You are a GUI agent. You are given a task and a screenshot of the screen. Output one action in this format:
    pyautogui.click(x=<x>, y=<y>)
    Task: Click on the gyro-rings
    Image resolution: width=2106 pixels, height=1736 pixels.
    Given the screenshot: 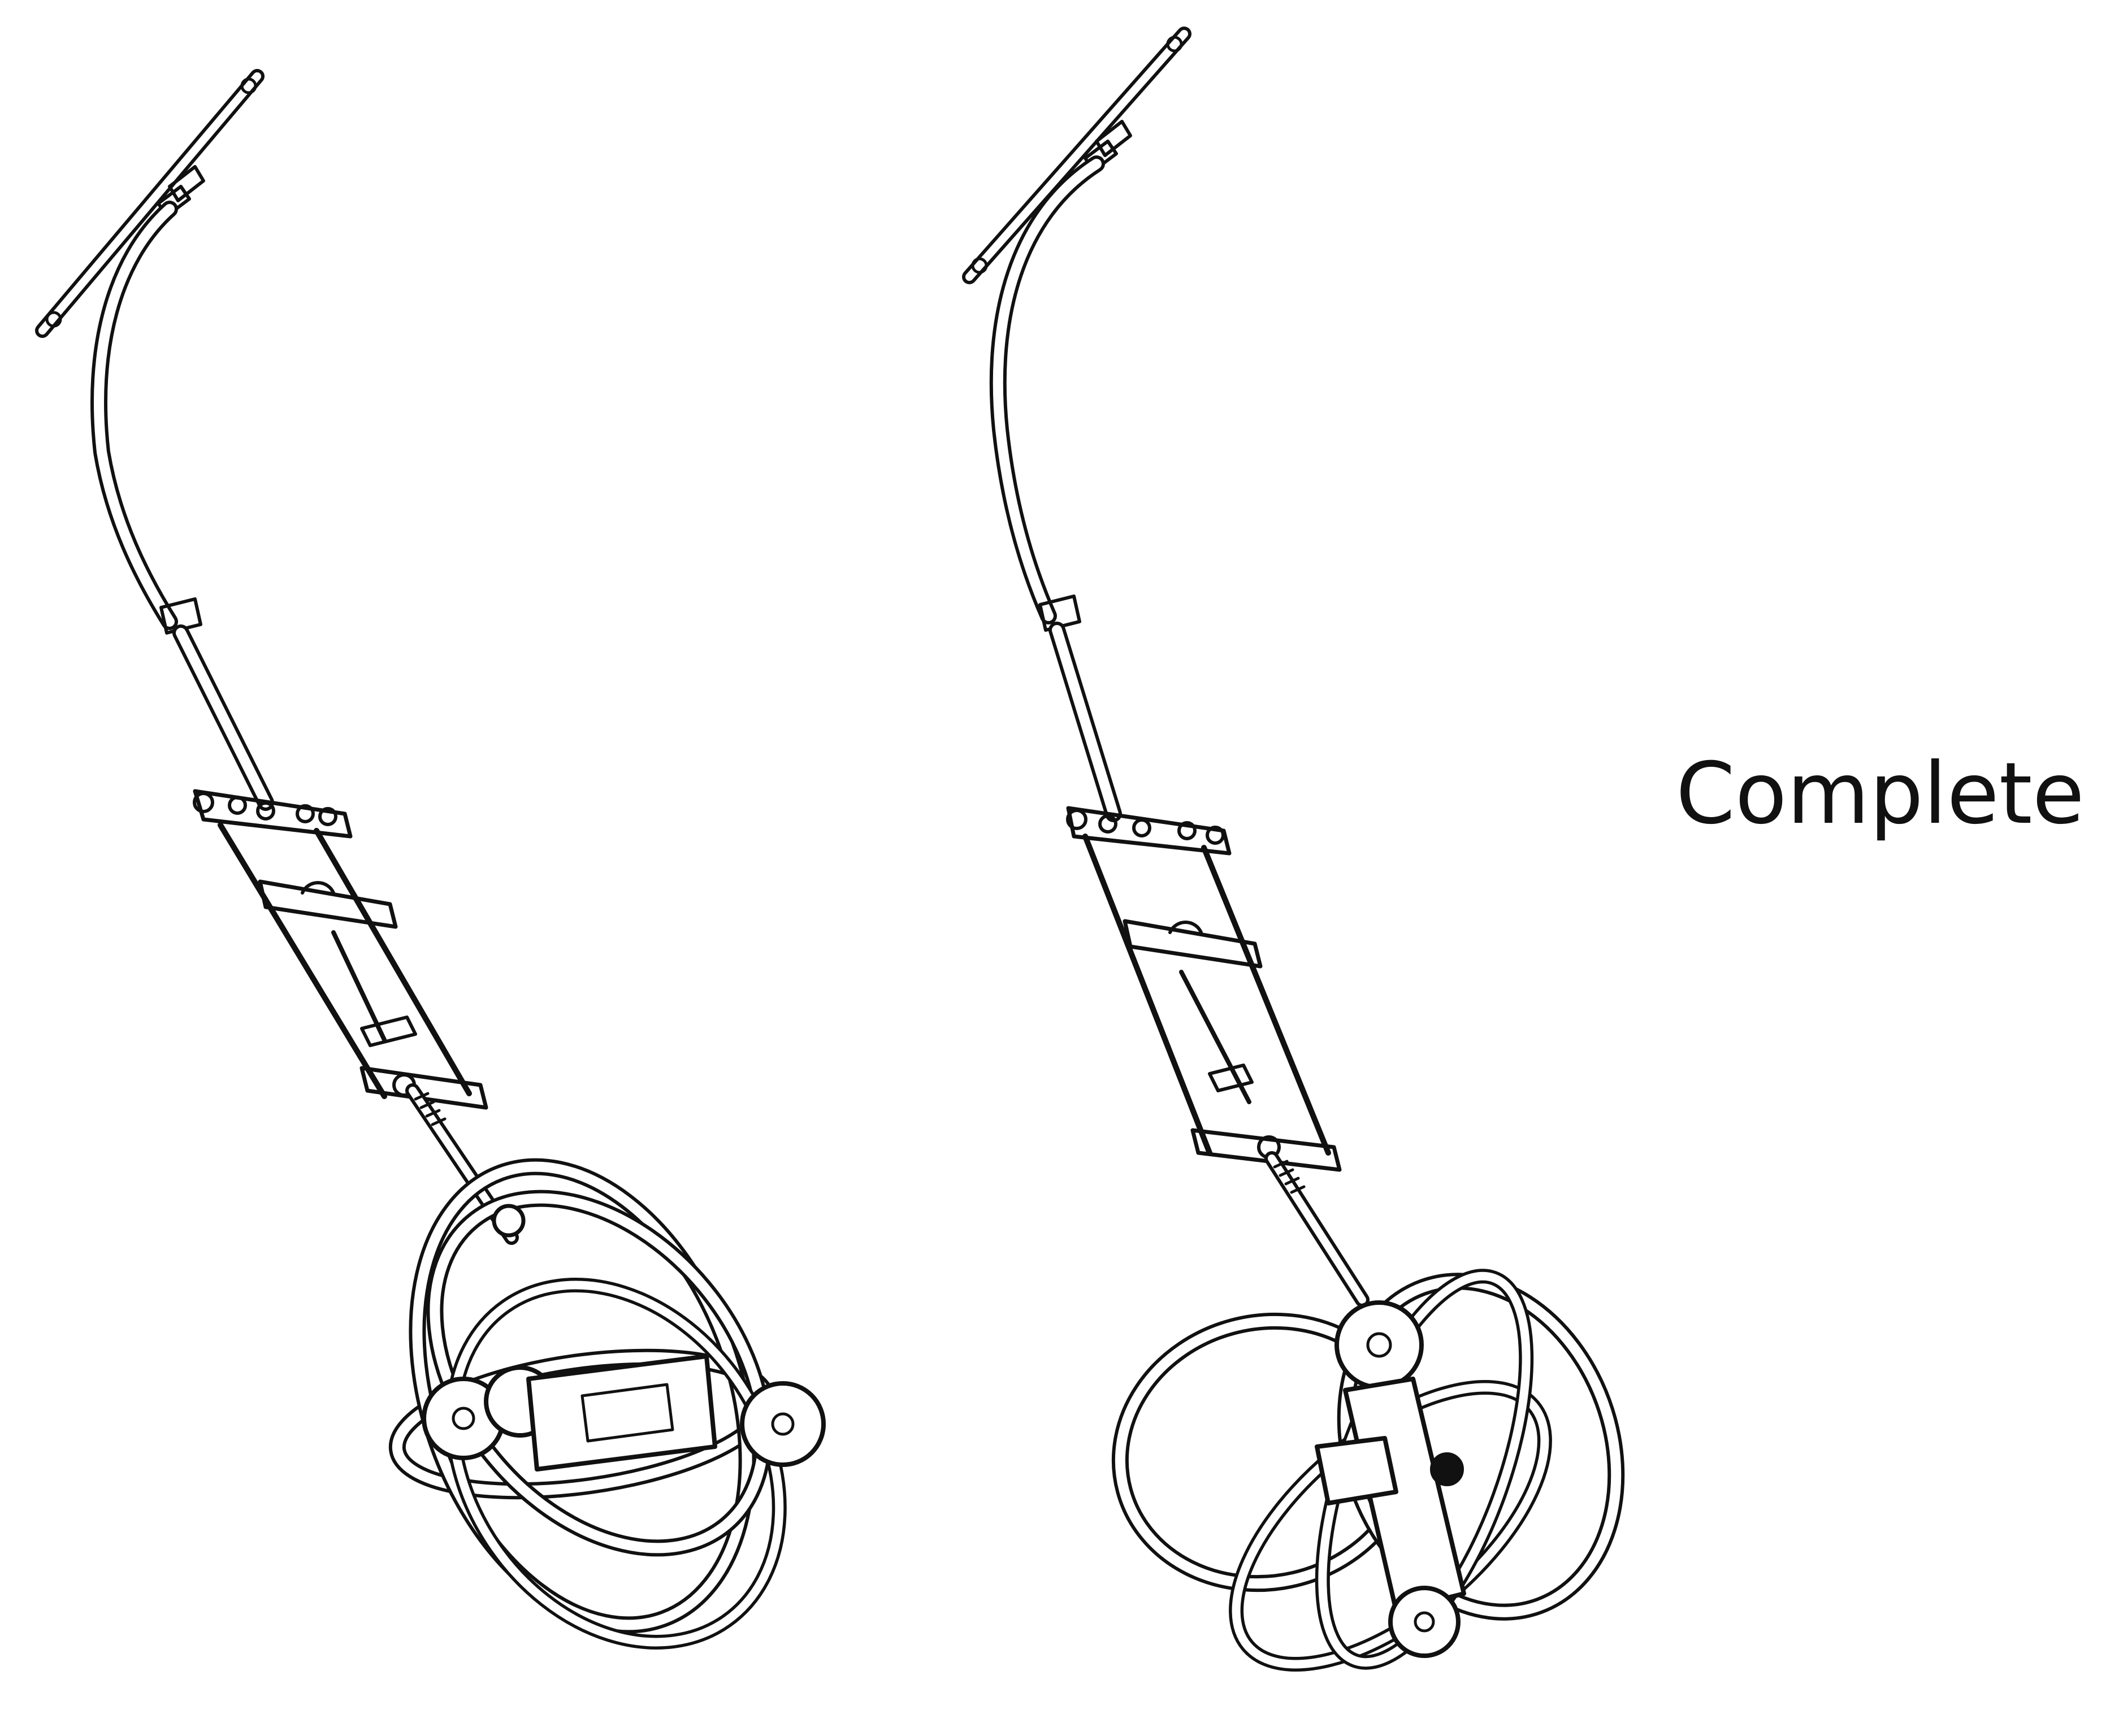 What is the action you would take?
    pyautogui.click(x=587, y=1404)
    